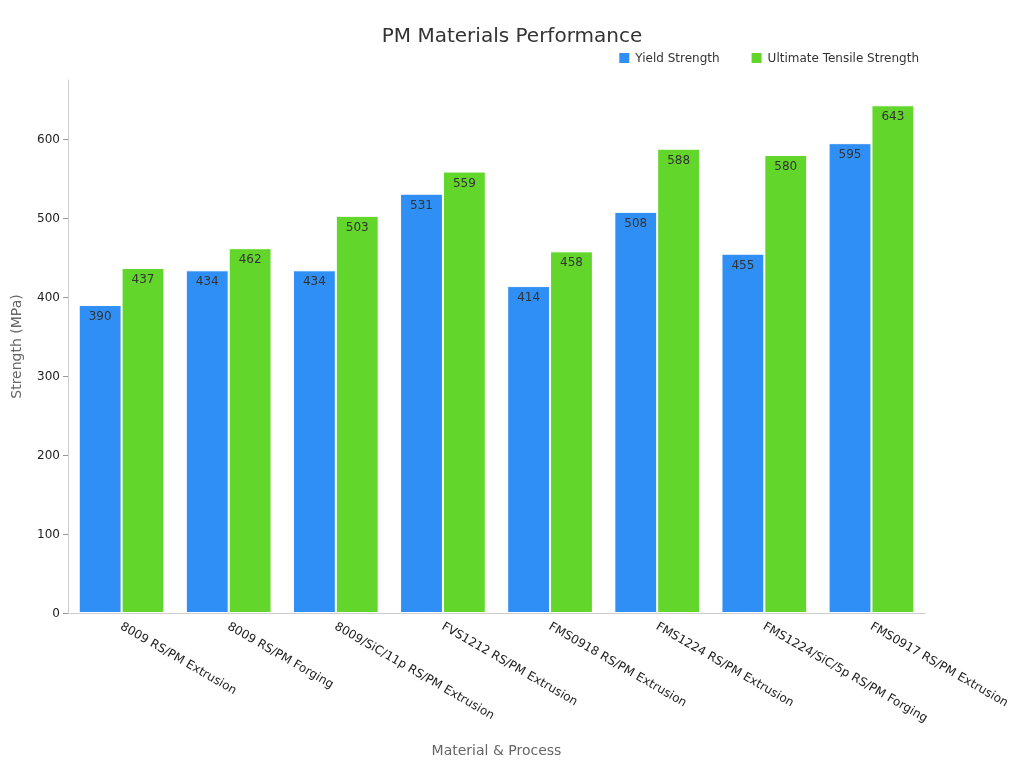 This screenshot has height=768, width=1024. Describe the element at coordinates (529, 297) in the screenshot. I see `data-label: 414` at that location.